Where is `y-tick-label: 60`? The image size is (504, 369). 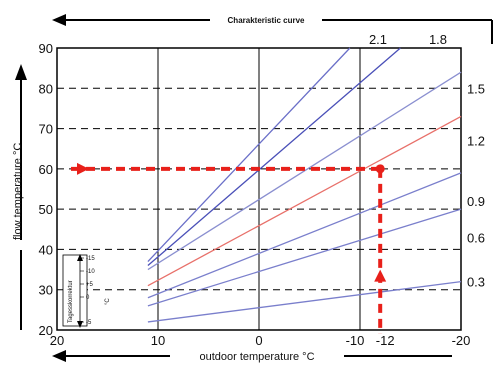 y-tick-label: 60 is located at coordinates (46, 169).